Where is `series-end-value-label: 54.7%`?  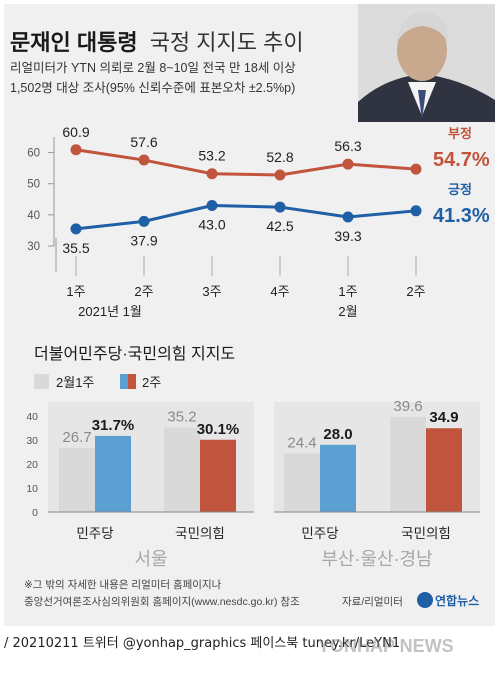 series-end-value-label: 54.7% is located at coordinates (461, 160).